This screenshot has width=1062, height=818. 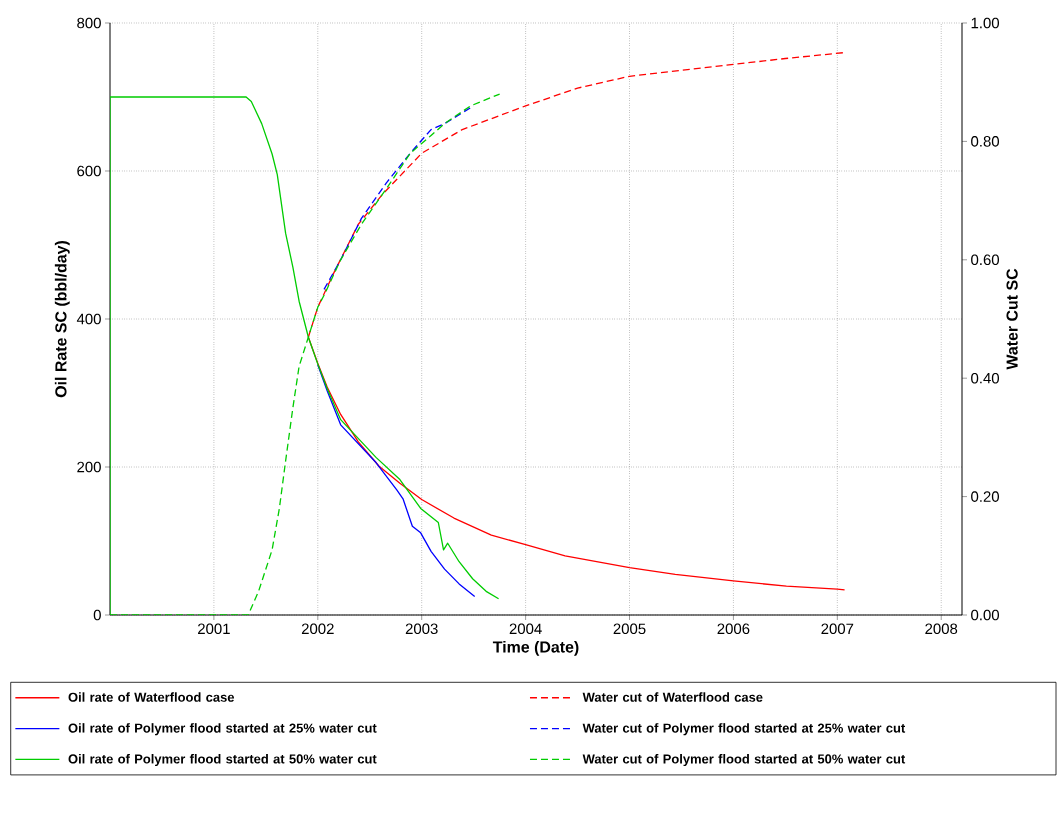 What do you see at coordinates (672, 697) in the screenshot?
I see `legend-label: Water cut of Waterflood case` at bounding box center [672, 697].